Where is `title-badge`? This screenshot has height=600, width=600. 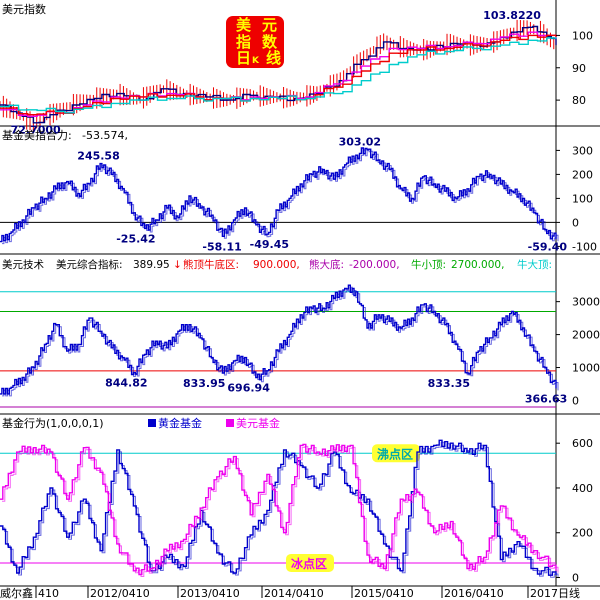 title-badge is located at coordinates (255, 42).